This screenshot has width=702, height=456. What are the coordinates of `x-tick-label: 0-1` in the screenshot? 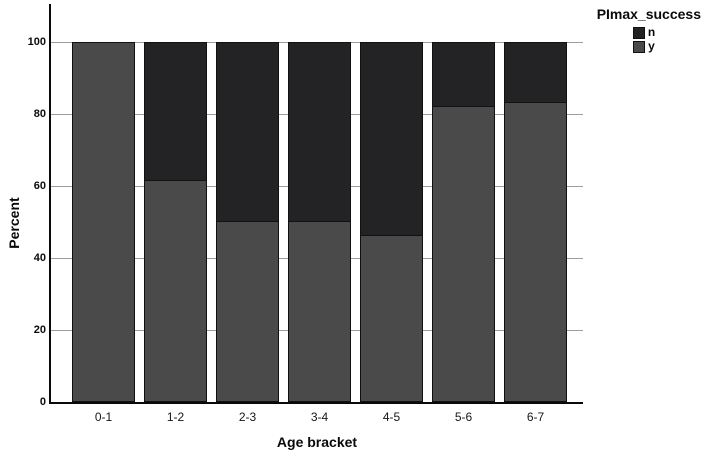 It's located at (103, 417).